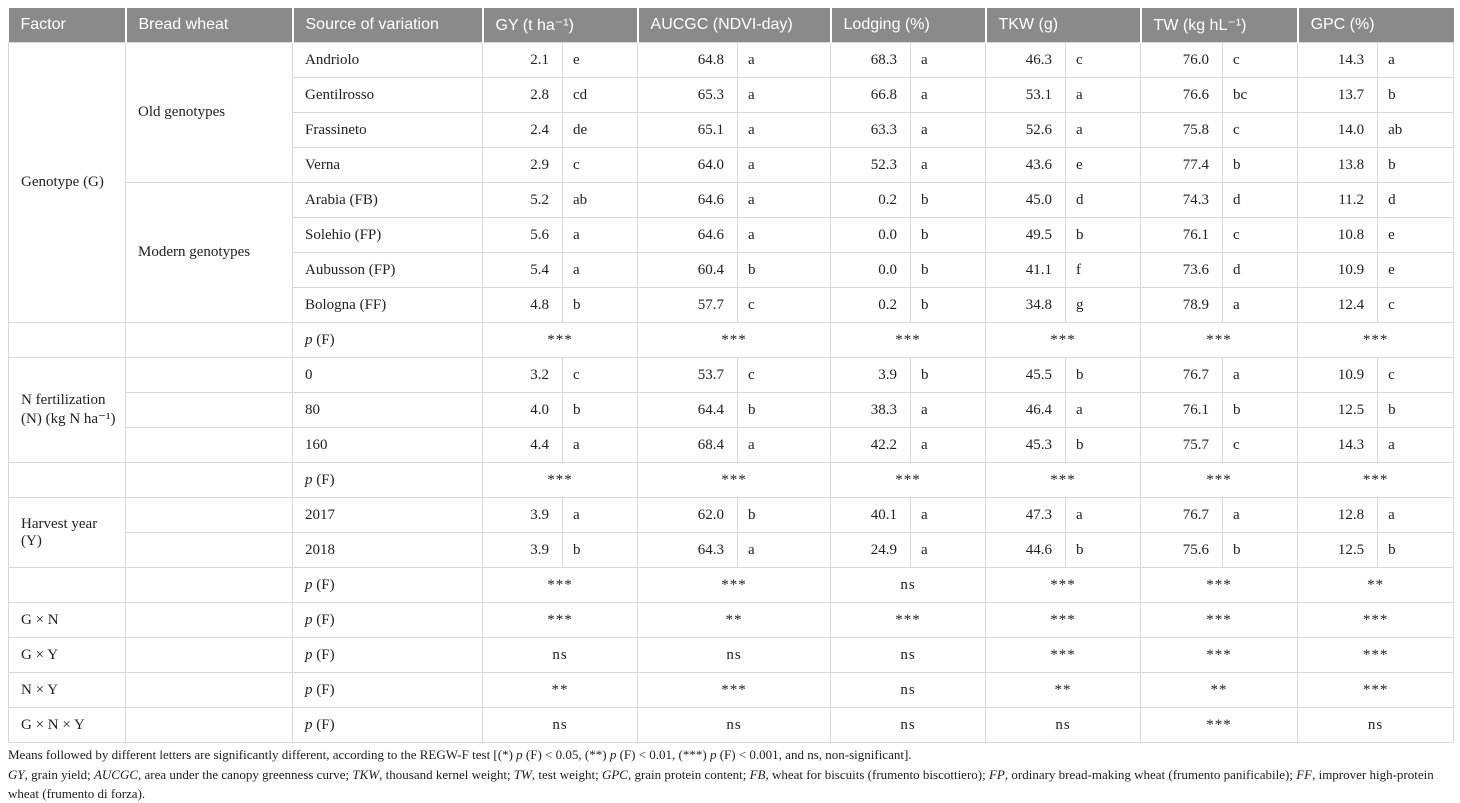 Image resolution: width=1460 pixels, height=803 pixels. Describe the element at coordinates (814, 754) in the screenshot. I see `footnote-text: (F) < 0.001, and ns, non-significant].` at that location.